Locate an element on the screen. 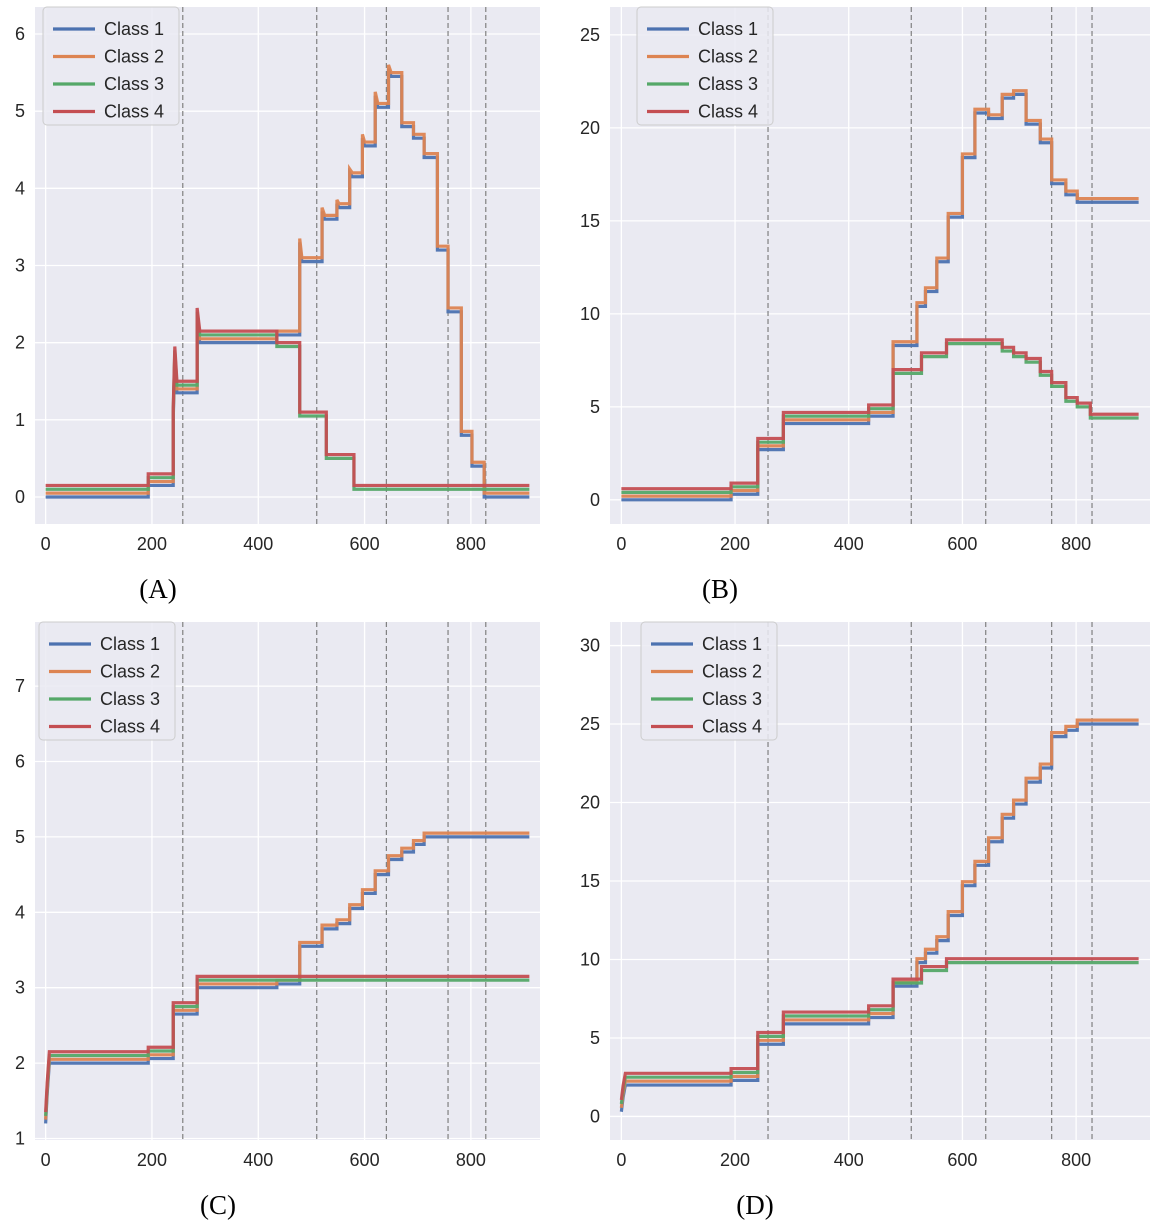  y-tick-label: 7 is located at coordinates (20, 686).